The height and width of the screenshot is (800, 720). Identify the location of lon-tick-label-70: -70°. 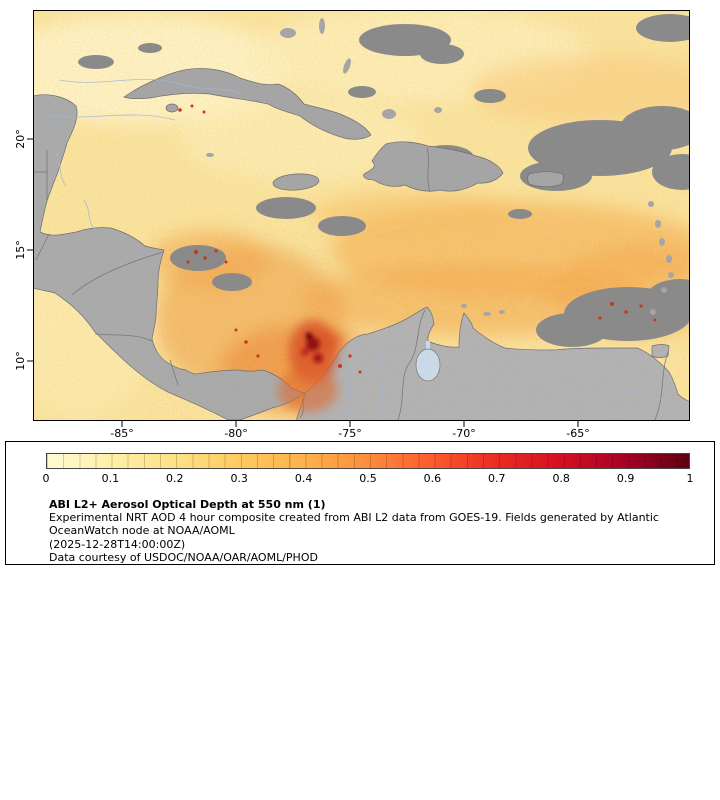
(463, 433).